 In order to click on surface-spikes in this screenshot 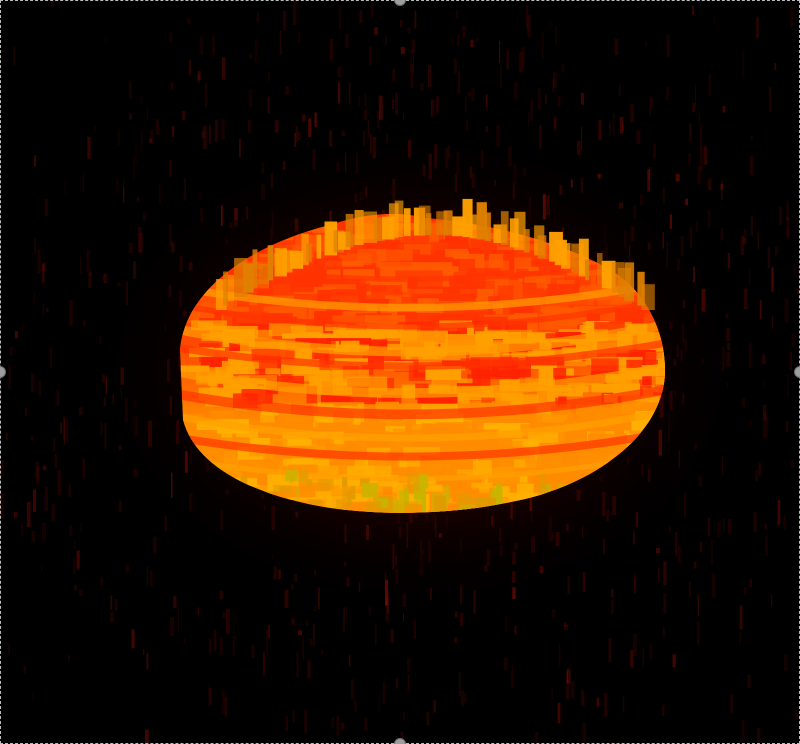, I will do `click(435, 254)`.